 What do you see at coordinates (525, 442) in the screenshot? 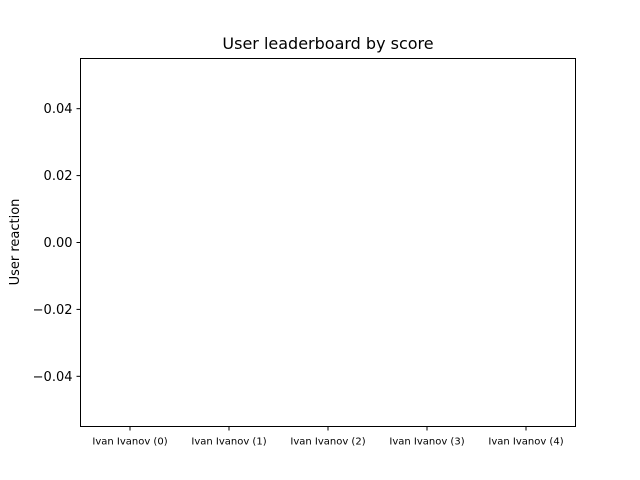
I see `x-tick-label: Ivan Ivanov (4)` at bounding box center [525, 442].